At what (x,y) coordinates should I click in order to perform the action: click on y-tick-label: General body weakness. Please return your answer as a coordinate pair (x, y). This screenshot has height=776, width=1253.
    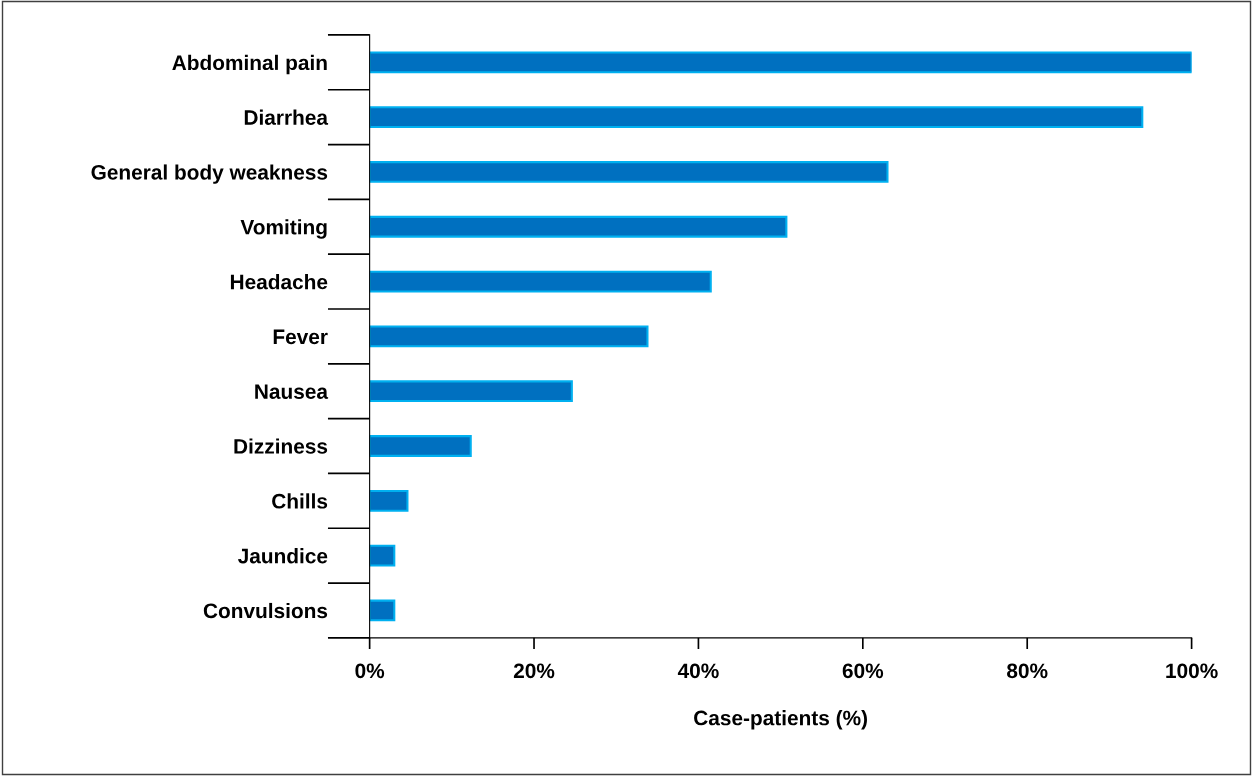
    Looking at the image, I should click on (209, 174).